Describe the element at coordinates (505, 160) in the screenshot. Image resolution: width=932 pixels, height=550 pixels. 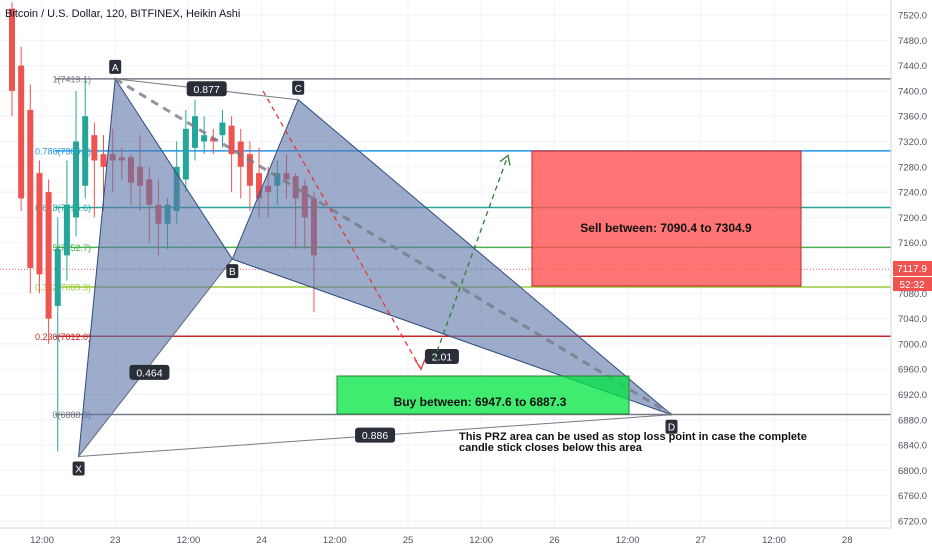
I see `bullish-arrow-head` at that location.